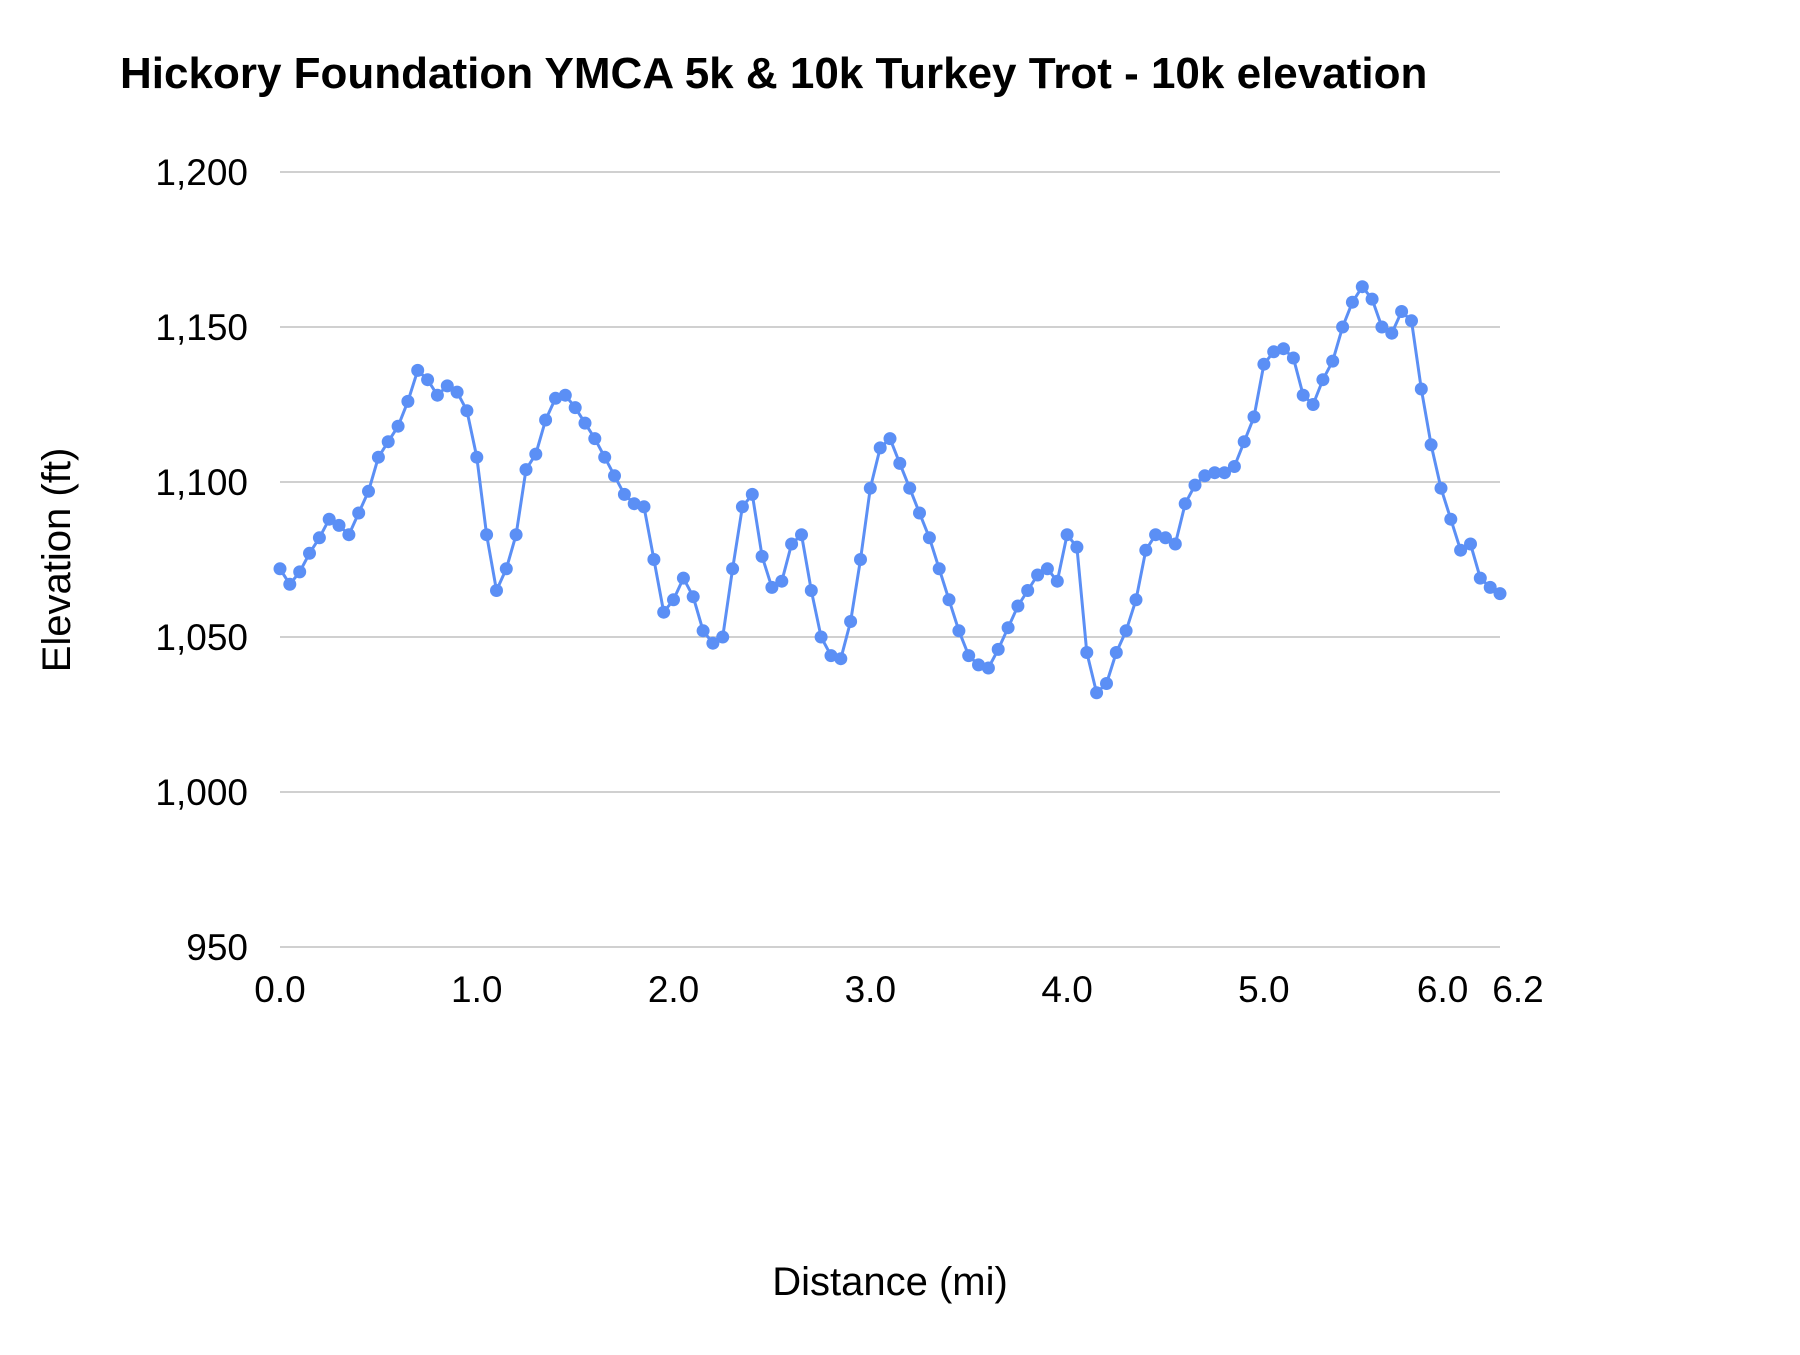  What do you see at coordinates (1066, 989) in the screenshot?
I see `x-tick-label: 4.0` at bounding box center [1066, 989].